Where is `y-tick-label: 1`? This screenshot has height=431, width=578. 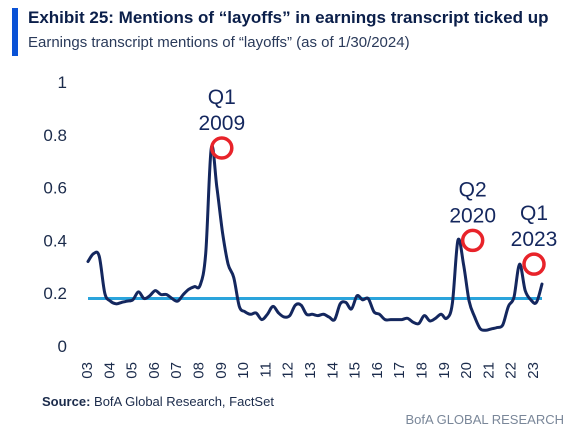
y-tick-label: 1 is located at coordinates (62, 82).